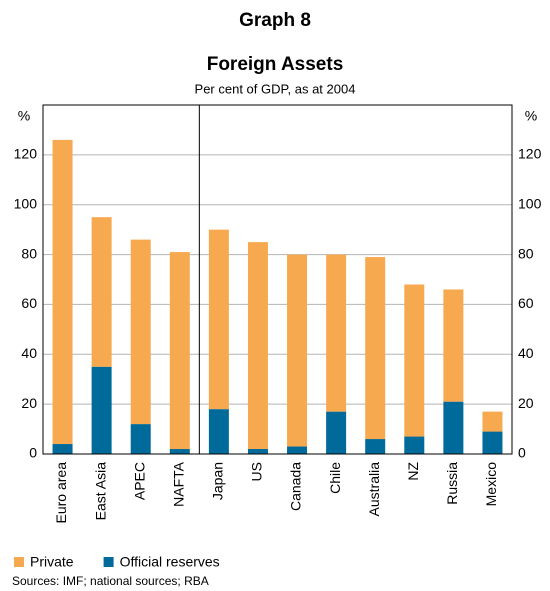  Describe the element at coordinates (100, 491) in the screenshot. I see `x-tick-label: East Asia` at that location.